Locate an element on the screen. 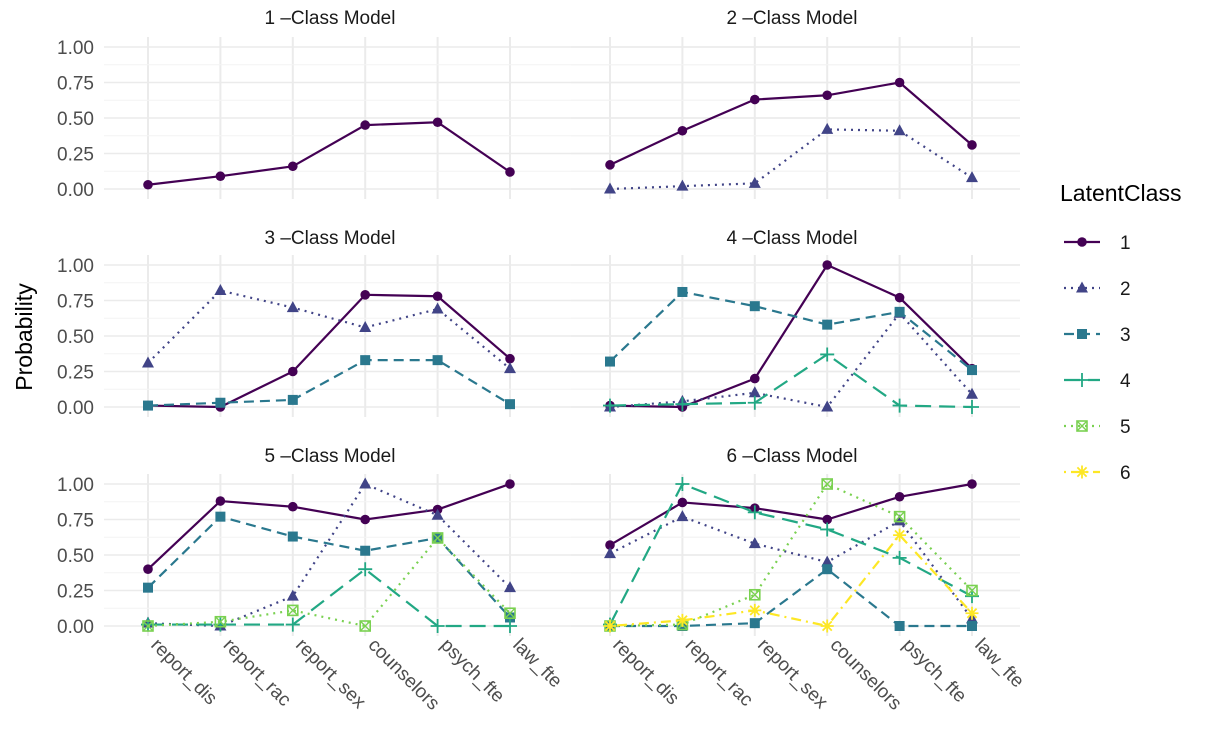  x-tick-label: report_rac is located at coordinates (257, 673).